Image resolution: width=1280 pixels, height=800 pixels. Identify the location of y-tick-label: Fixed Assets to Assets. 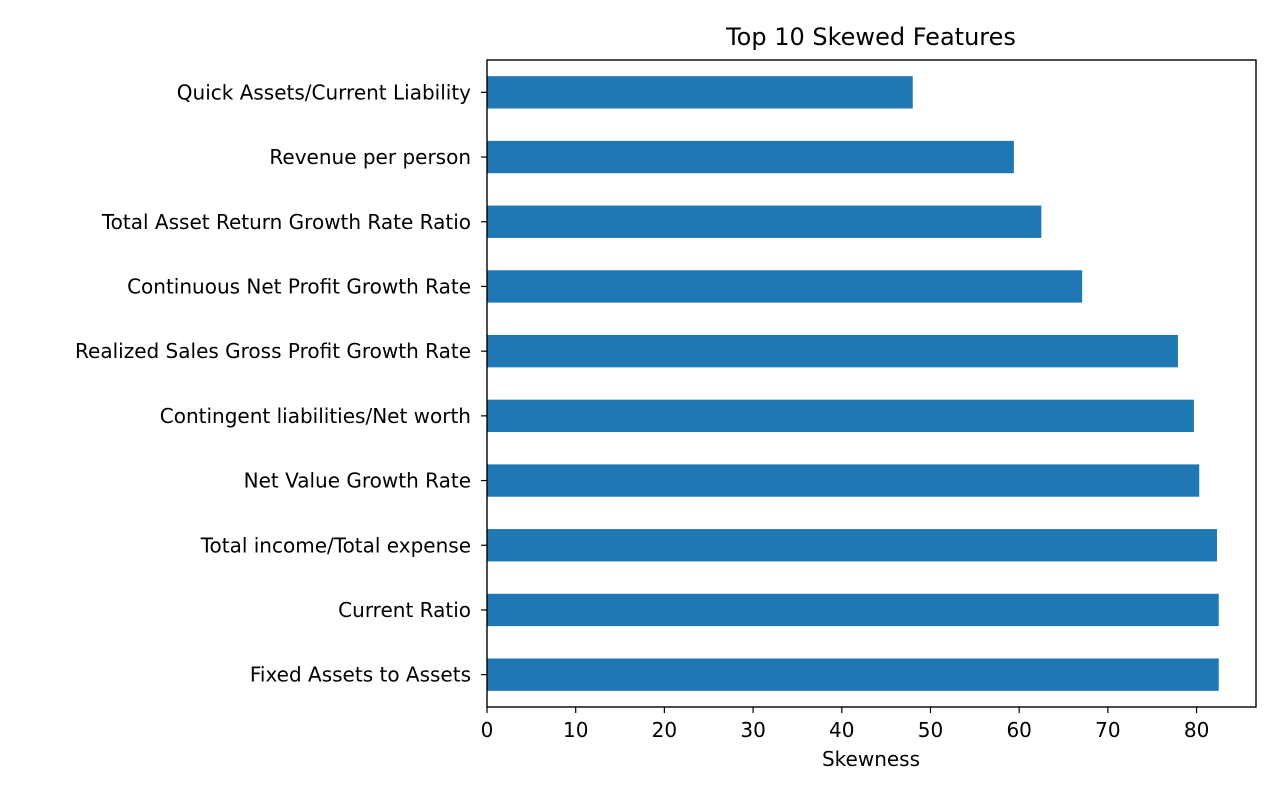
(360, 675).